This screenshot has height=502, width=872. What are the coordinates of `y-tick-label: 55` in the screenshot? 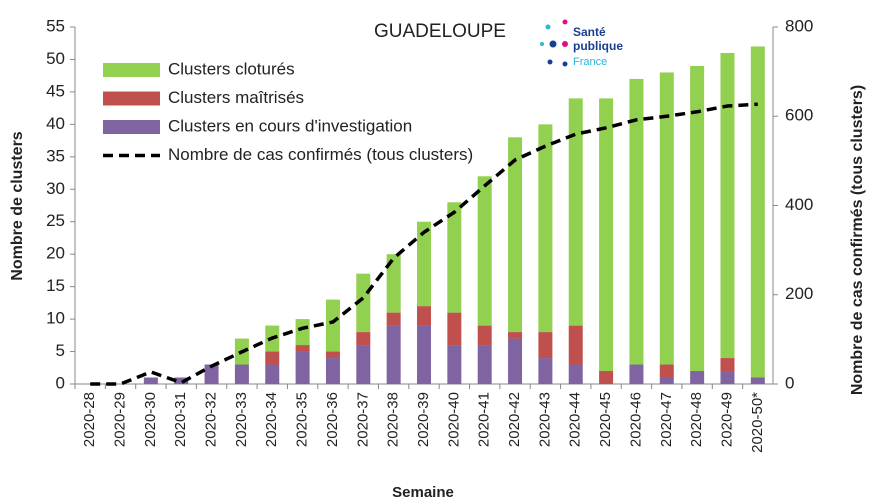 It's located at (55, 25).